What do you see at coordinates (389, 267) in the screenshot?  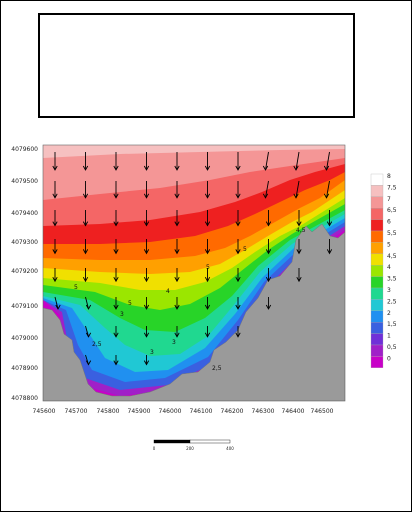 I see `legend-label: 4` at bounding box center [389, 267].